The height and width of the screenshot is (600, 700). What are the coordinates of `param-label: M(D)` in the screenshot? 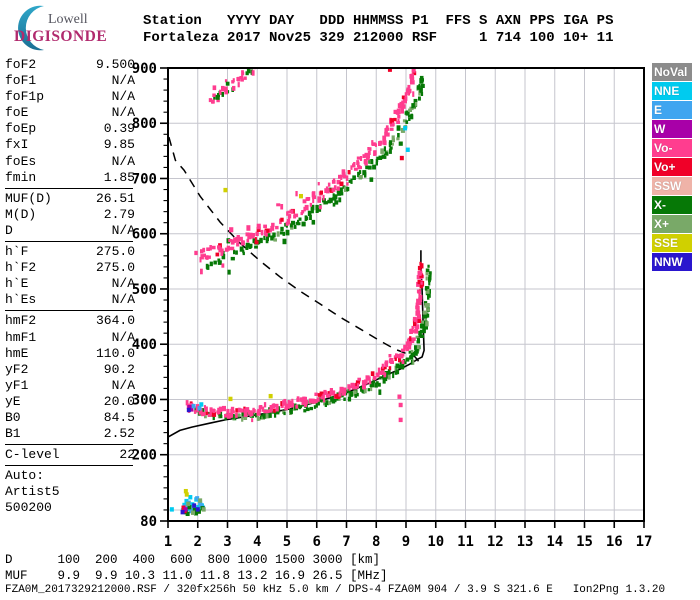 It's located at (21, 214).